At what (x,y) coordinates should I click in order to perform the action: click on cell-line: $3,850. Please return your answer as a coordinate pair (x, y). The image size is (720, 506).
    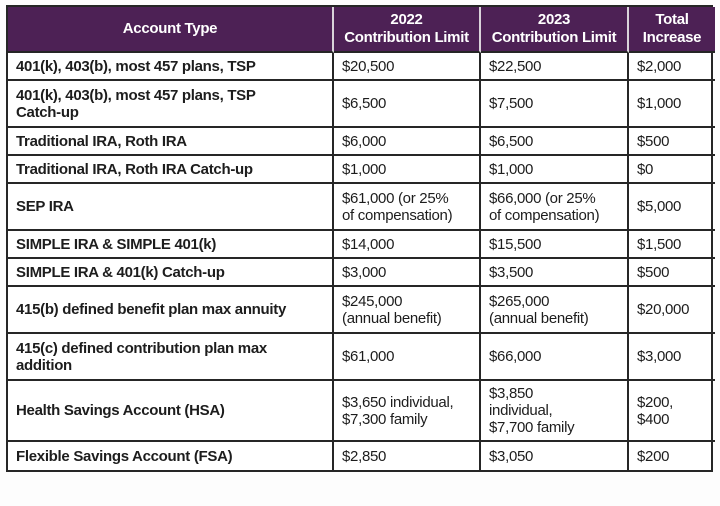
    Looking at the image, I should click on (511, 393).